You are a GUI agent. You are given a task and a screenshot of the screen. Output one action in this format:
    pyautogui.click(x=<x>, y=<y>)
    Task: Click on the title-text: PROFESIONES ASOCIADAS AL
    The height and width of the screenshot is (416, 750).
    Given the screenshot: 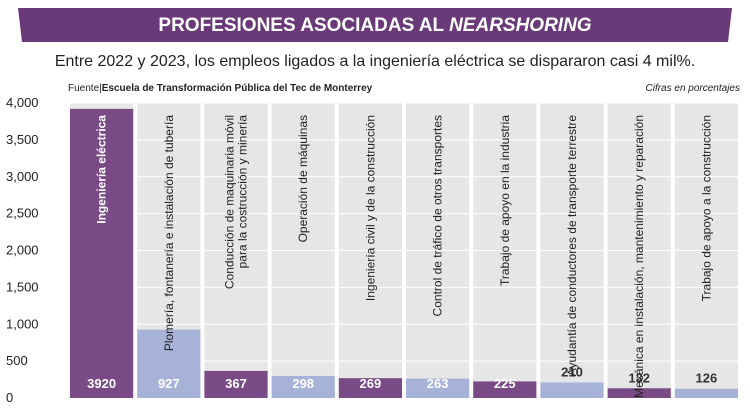 What is the action you would take?
    pyautogui.click(x=301, y=25)
    